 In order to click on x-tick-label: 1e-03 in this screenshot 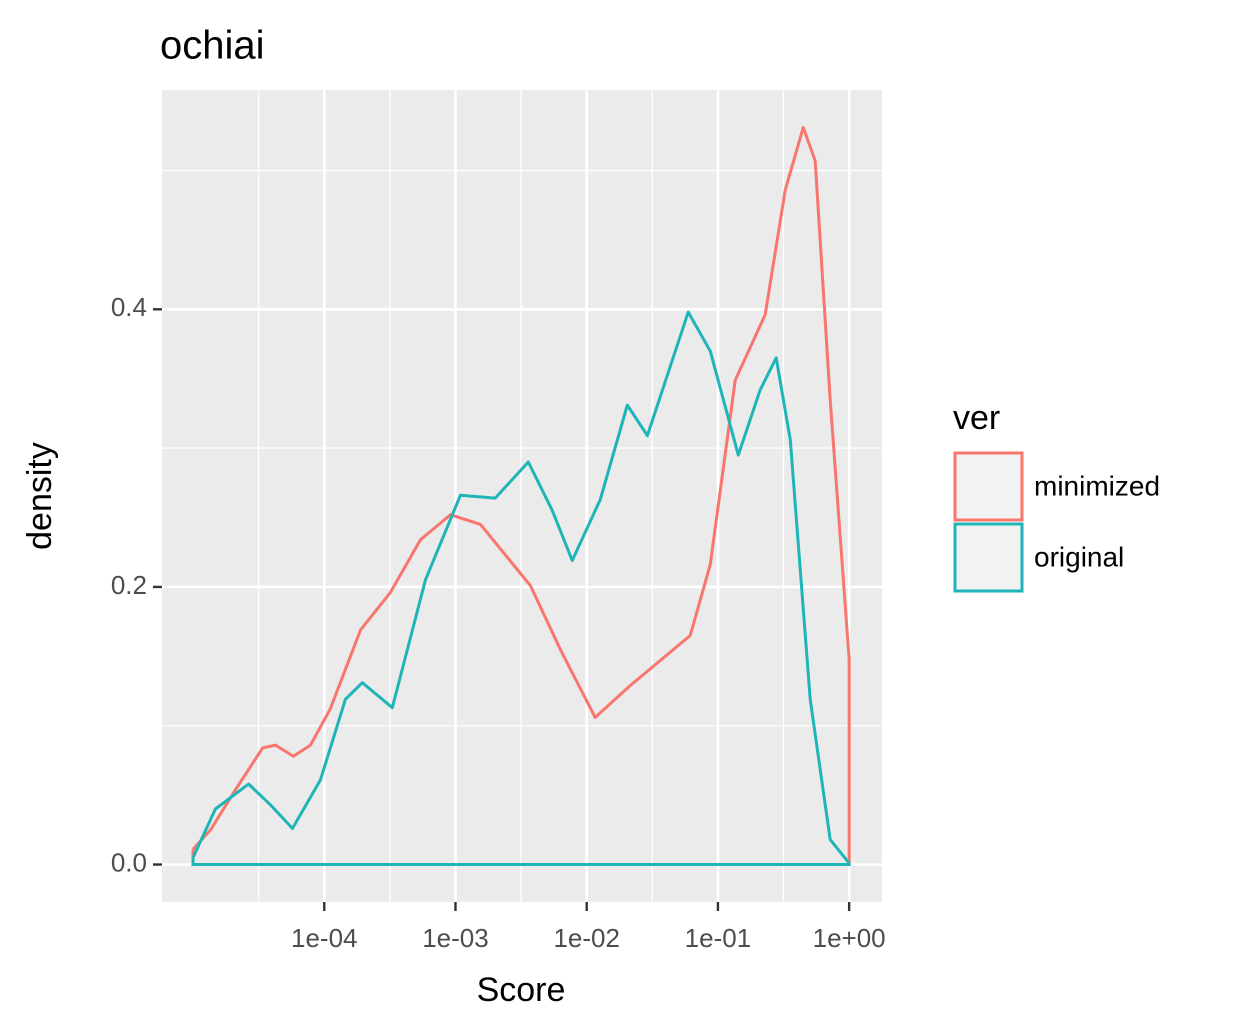, I will do `click(455, 938)`.